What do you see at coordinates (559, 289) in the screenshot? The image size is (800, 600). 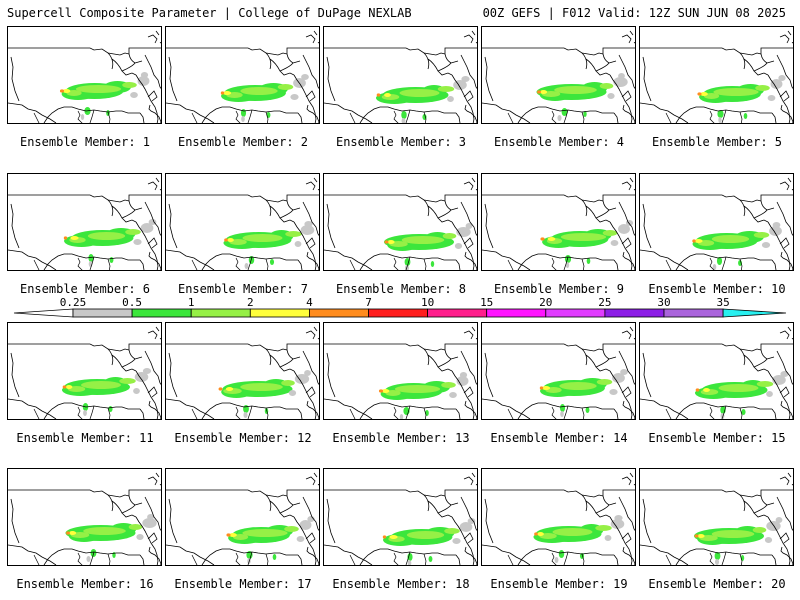 I see `member-label: Ensemble Member: 9` at bounding box center [559, 289].